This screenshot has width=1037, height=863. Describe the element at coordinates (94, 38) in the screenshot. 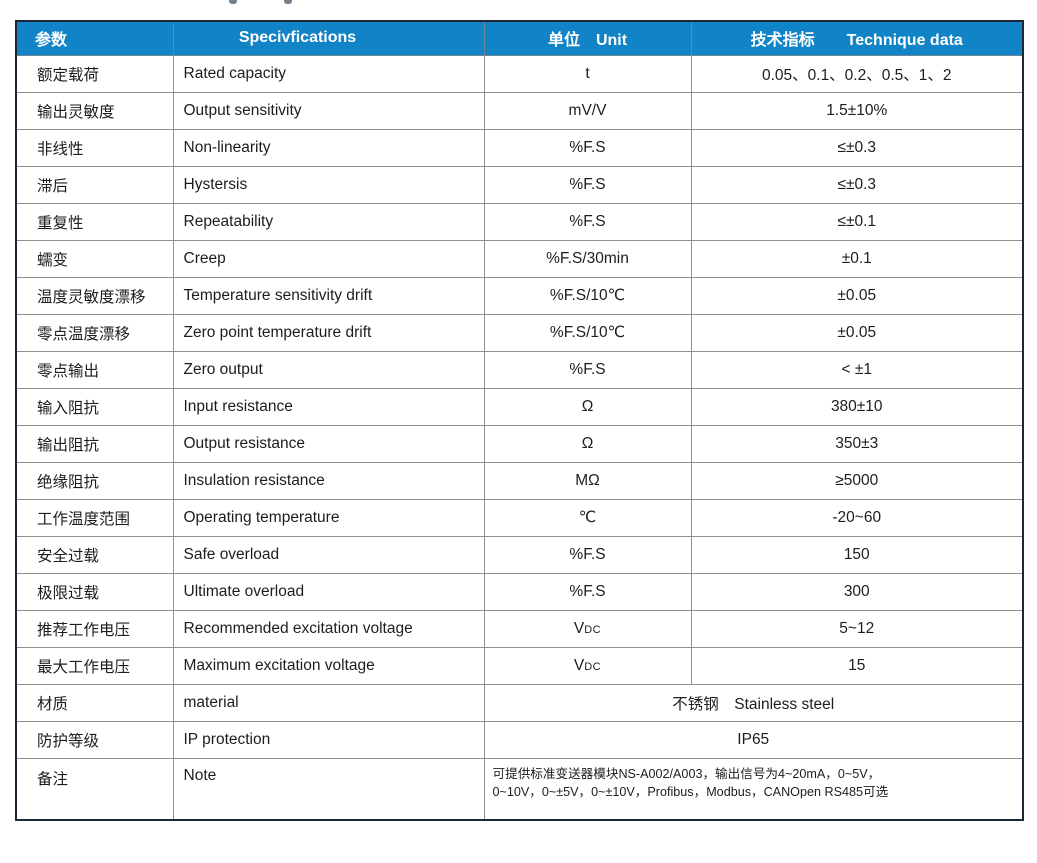

I see `header-parameter: 参数` at that location.